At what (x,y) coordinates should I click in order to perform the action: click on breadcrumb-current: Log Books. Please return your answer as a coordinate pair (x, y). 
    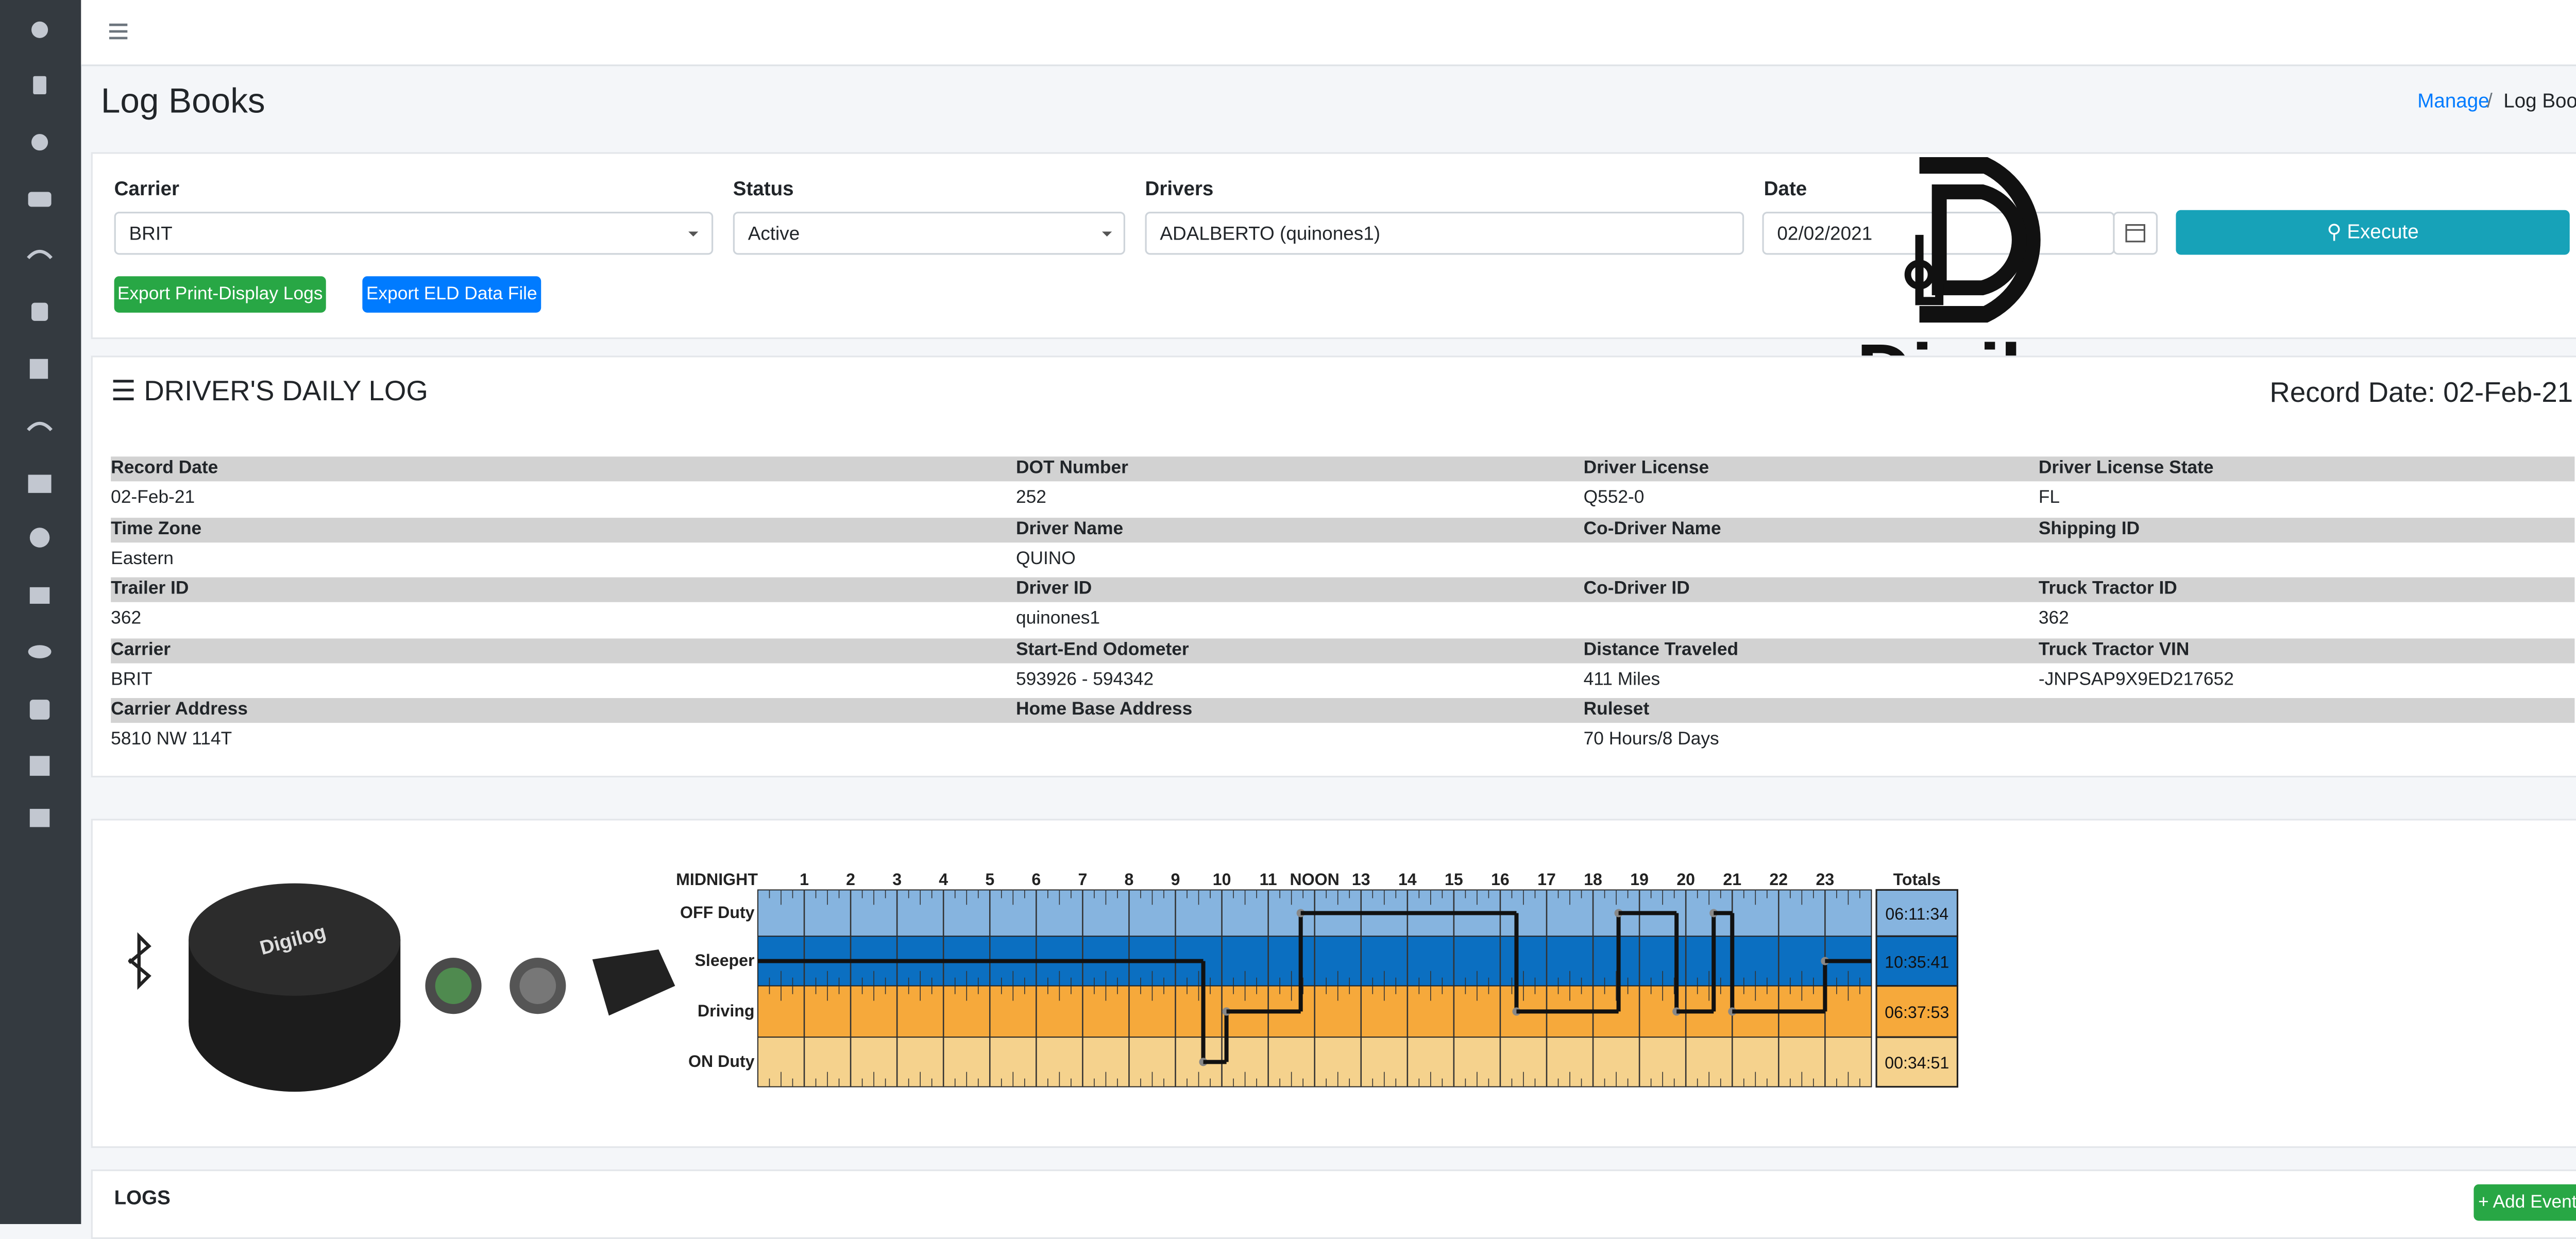
    Looking at the image, I should click on (2539, 101).